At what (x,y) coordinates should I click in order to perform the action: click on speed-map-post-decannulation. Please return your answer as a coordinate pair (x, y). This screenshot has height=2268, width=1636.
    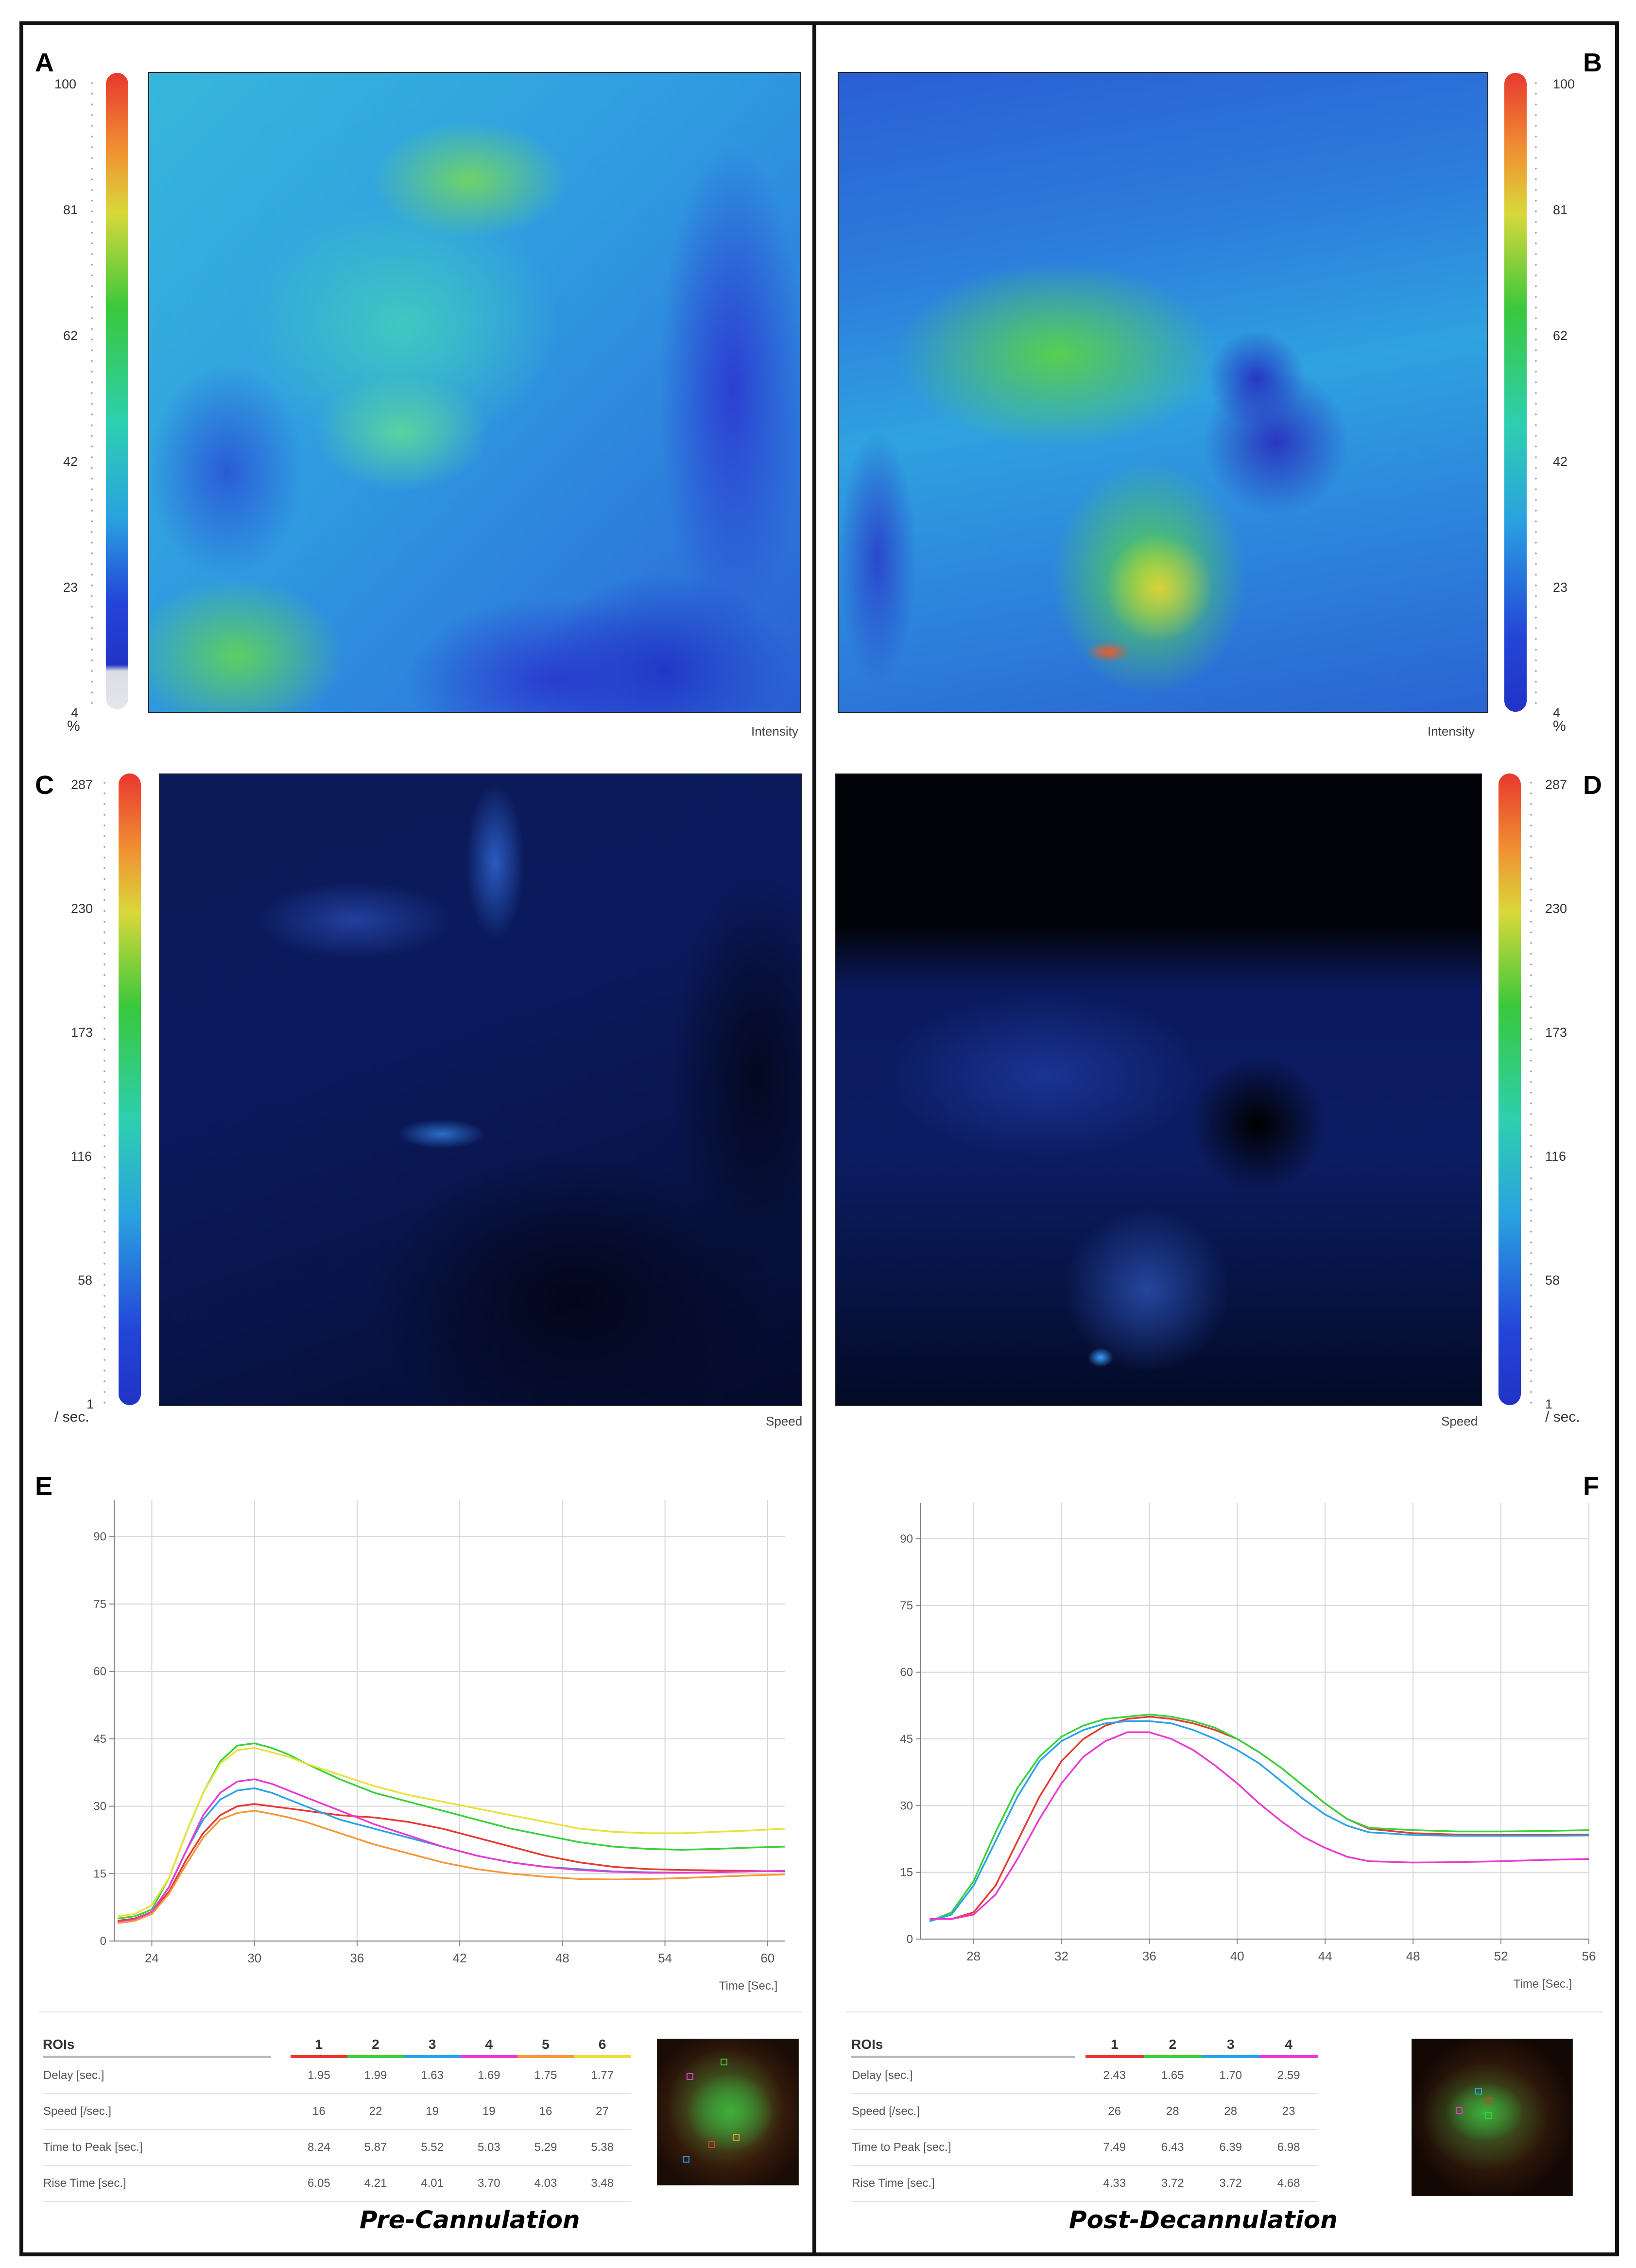
    Looking at the image, I should click on (1158, 1089).